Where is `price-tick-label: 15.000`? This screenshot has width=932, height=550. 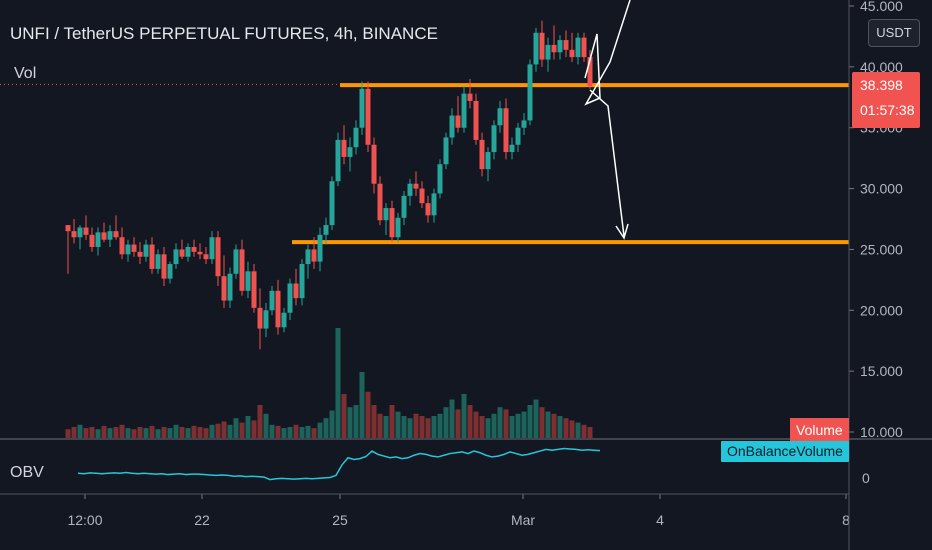 price-tick-label: 15.000 is located at coordinates (881, 371).